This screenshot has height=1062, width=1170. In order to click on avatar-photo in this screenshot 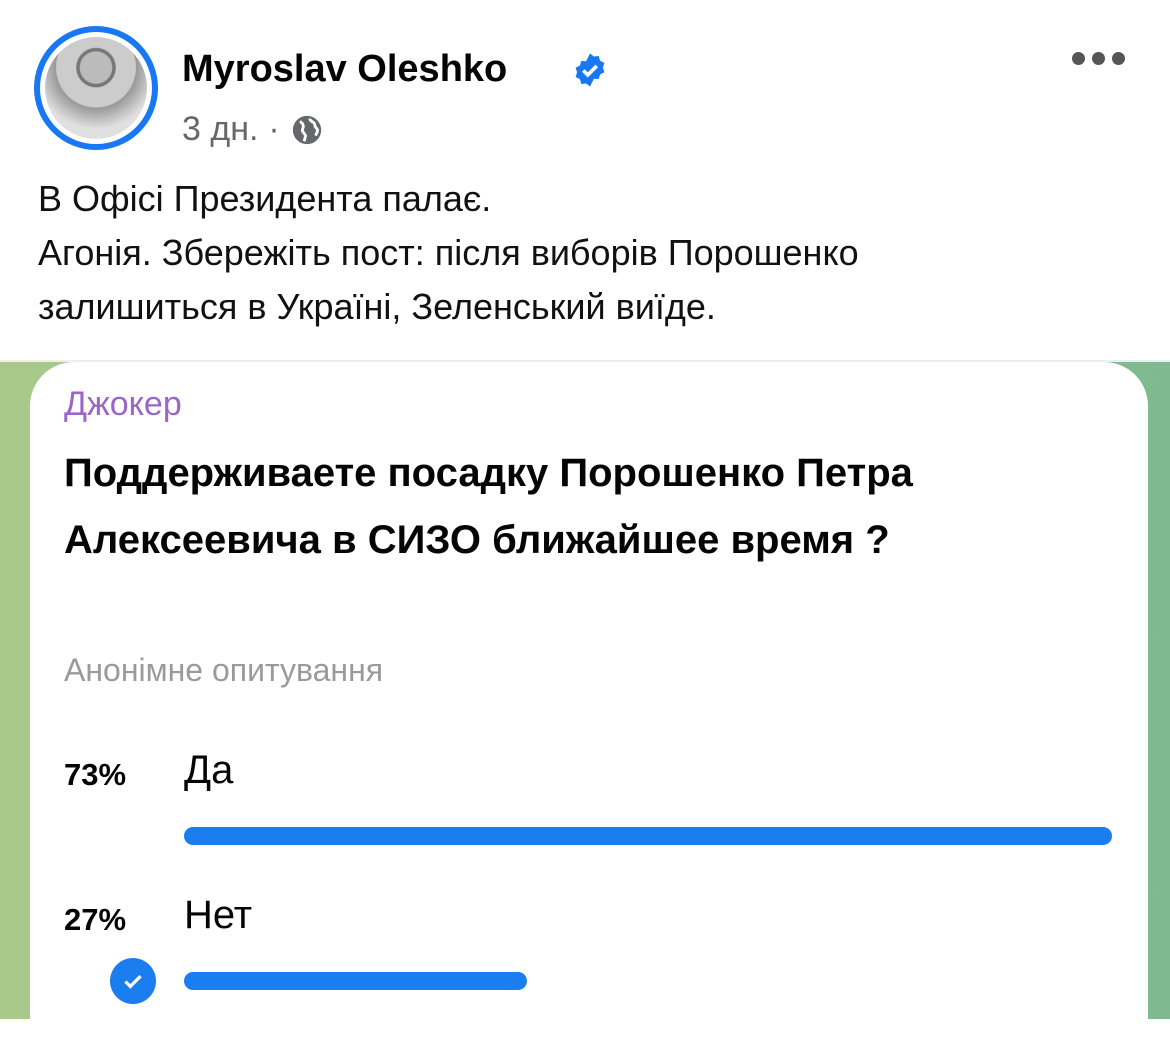, I will do `click(96, 88)`.